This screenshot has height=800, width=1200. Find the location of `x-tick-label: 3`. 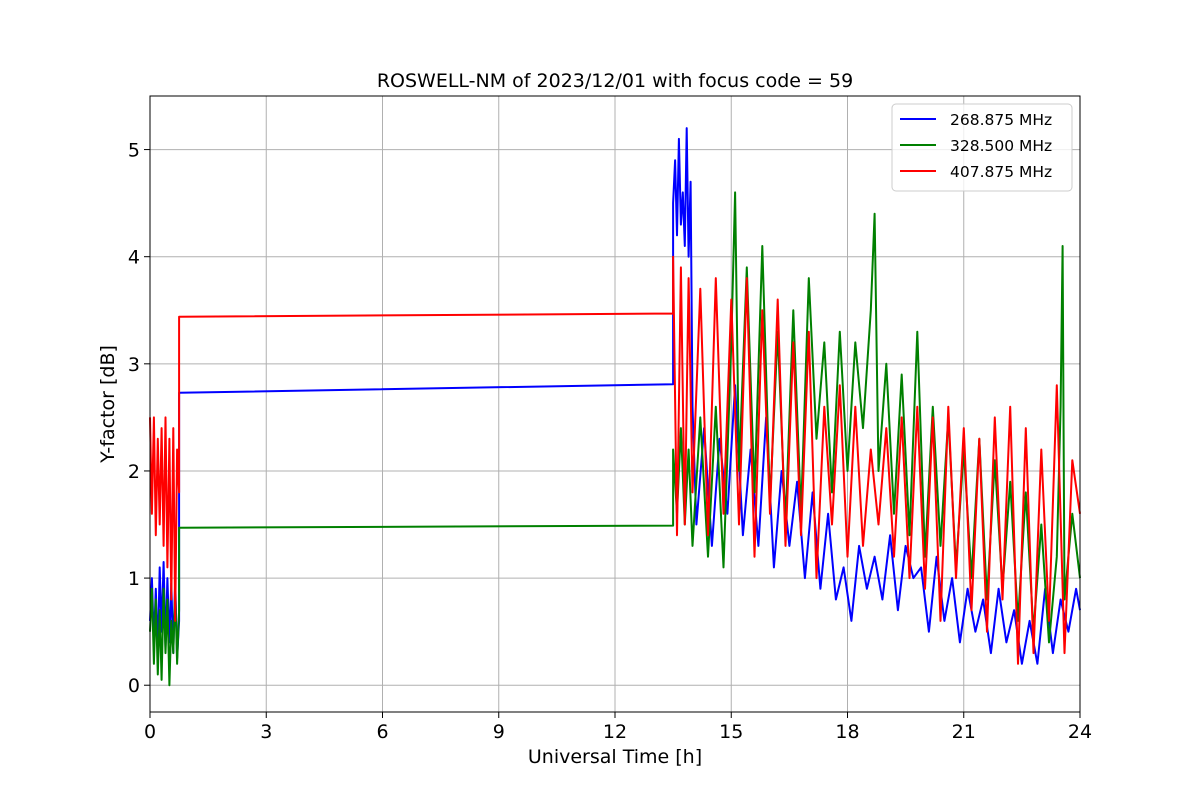

x-tick-label: 3 is located at coordinates (266, 732).